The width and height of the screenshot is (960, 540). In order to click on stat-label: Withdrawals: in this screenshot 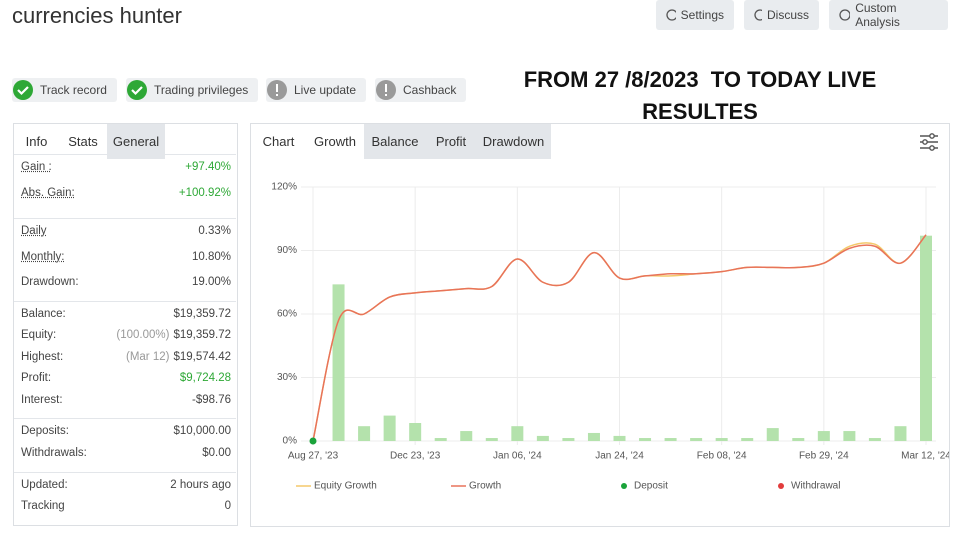, I will do `click(54, 453)`.